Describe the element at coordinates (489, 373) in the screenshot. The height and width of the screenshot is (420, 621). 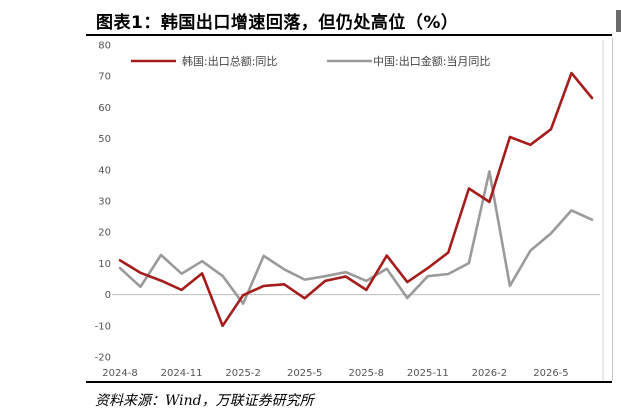
I see `x-tick-label: 2026-2` at that location.